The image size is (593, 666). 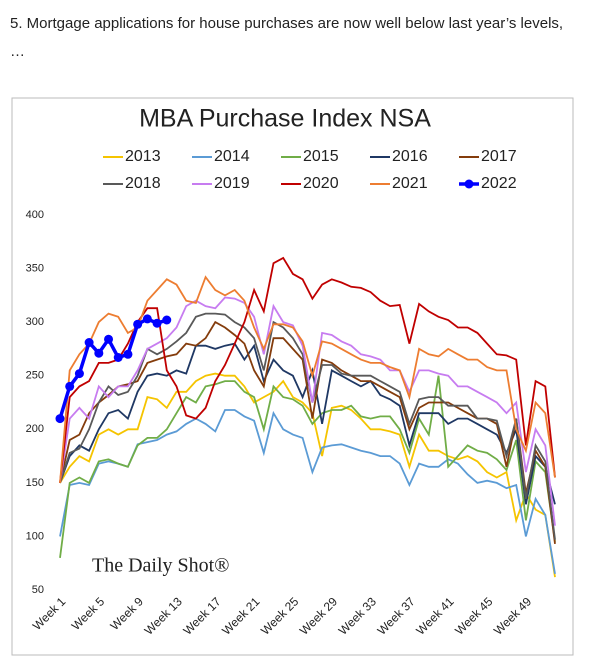 What do you see at coordinates (38, 590) in the screenshot?
I see `y-tick-label: 50` at bounding box center [38, 590].